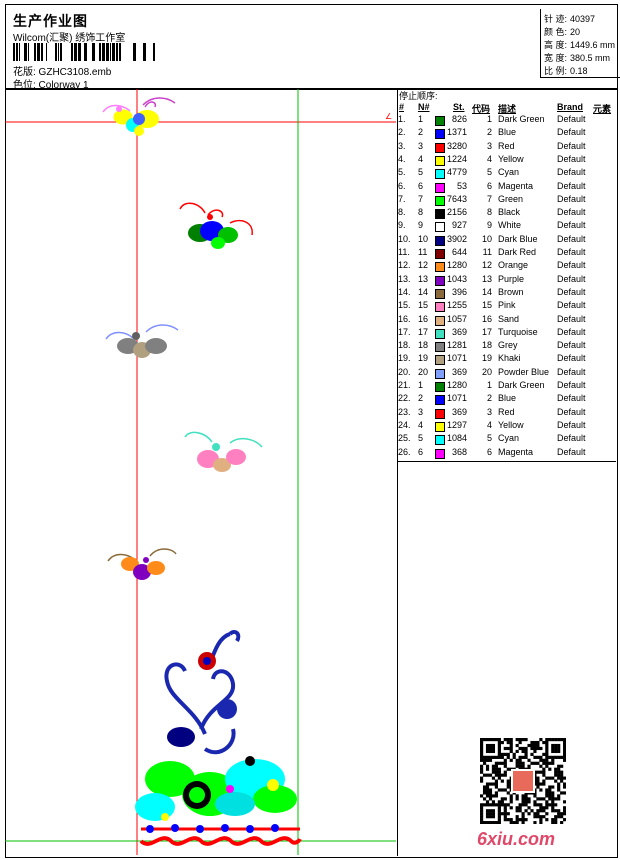 This screenshot has width=620, height=860. I want to click on table-row: 7. 7 7643 7 Green Default, so click(507, 200).